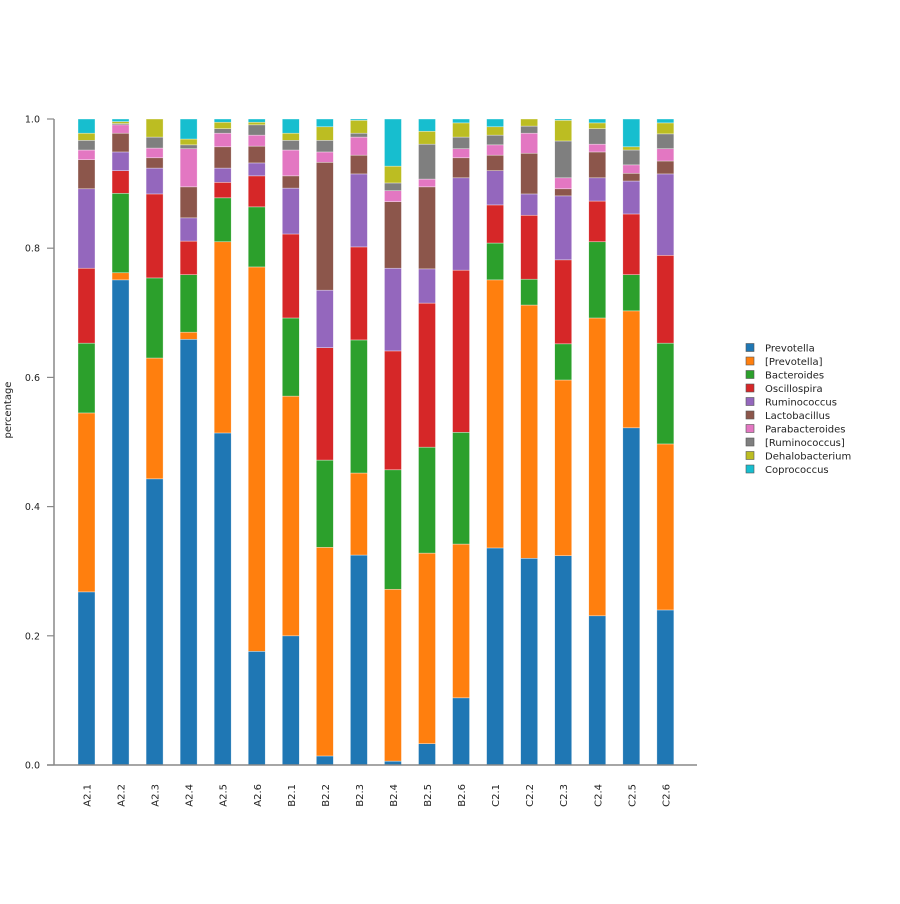  Describe the element at coordinates (359, 126) in the screenshot. I see `bar-segment-B2.3-dehalobacterium` at that location.